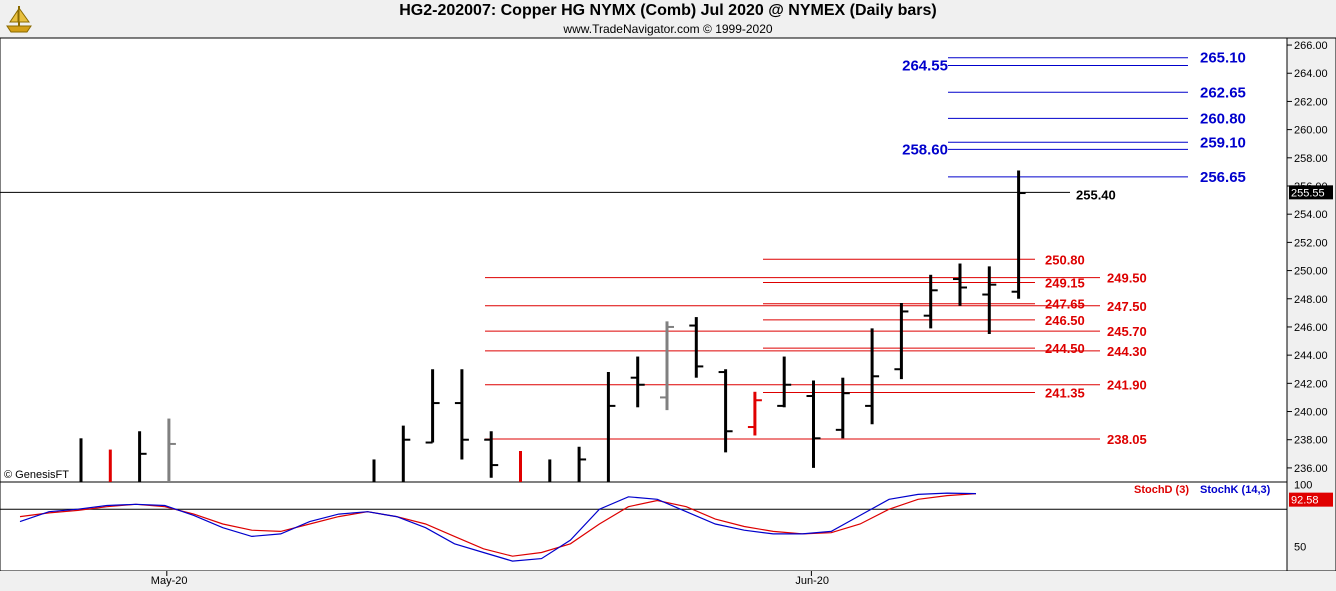 Image resolution: width=1336 pixels, height=591 pixels. What do you see at coordinates (1223, 58) in the screenshot?
I see `level-label: 265.10` at bounding box center [1223, 58].